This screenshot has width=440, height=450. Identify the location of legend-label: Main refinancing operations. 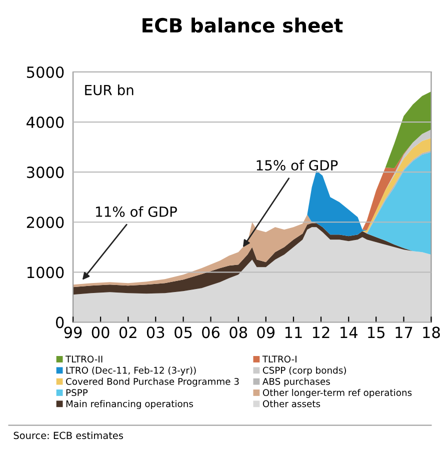
(129, 404).